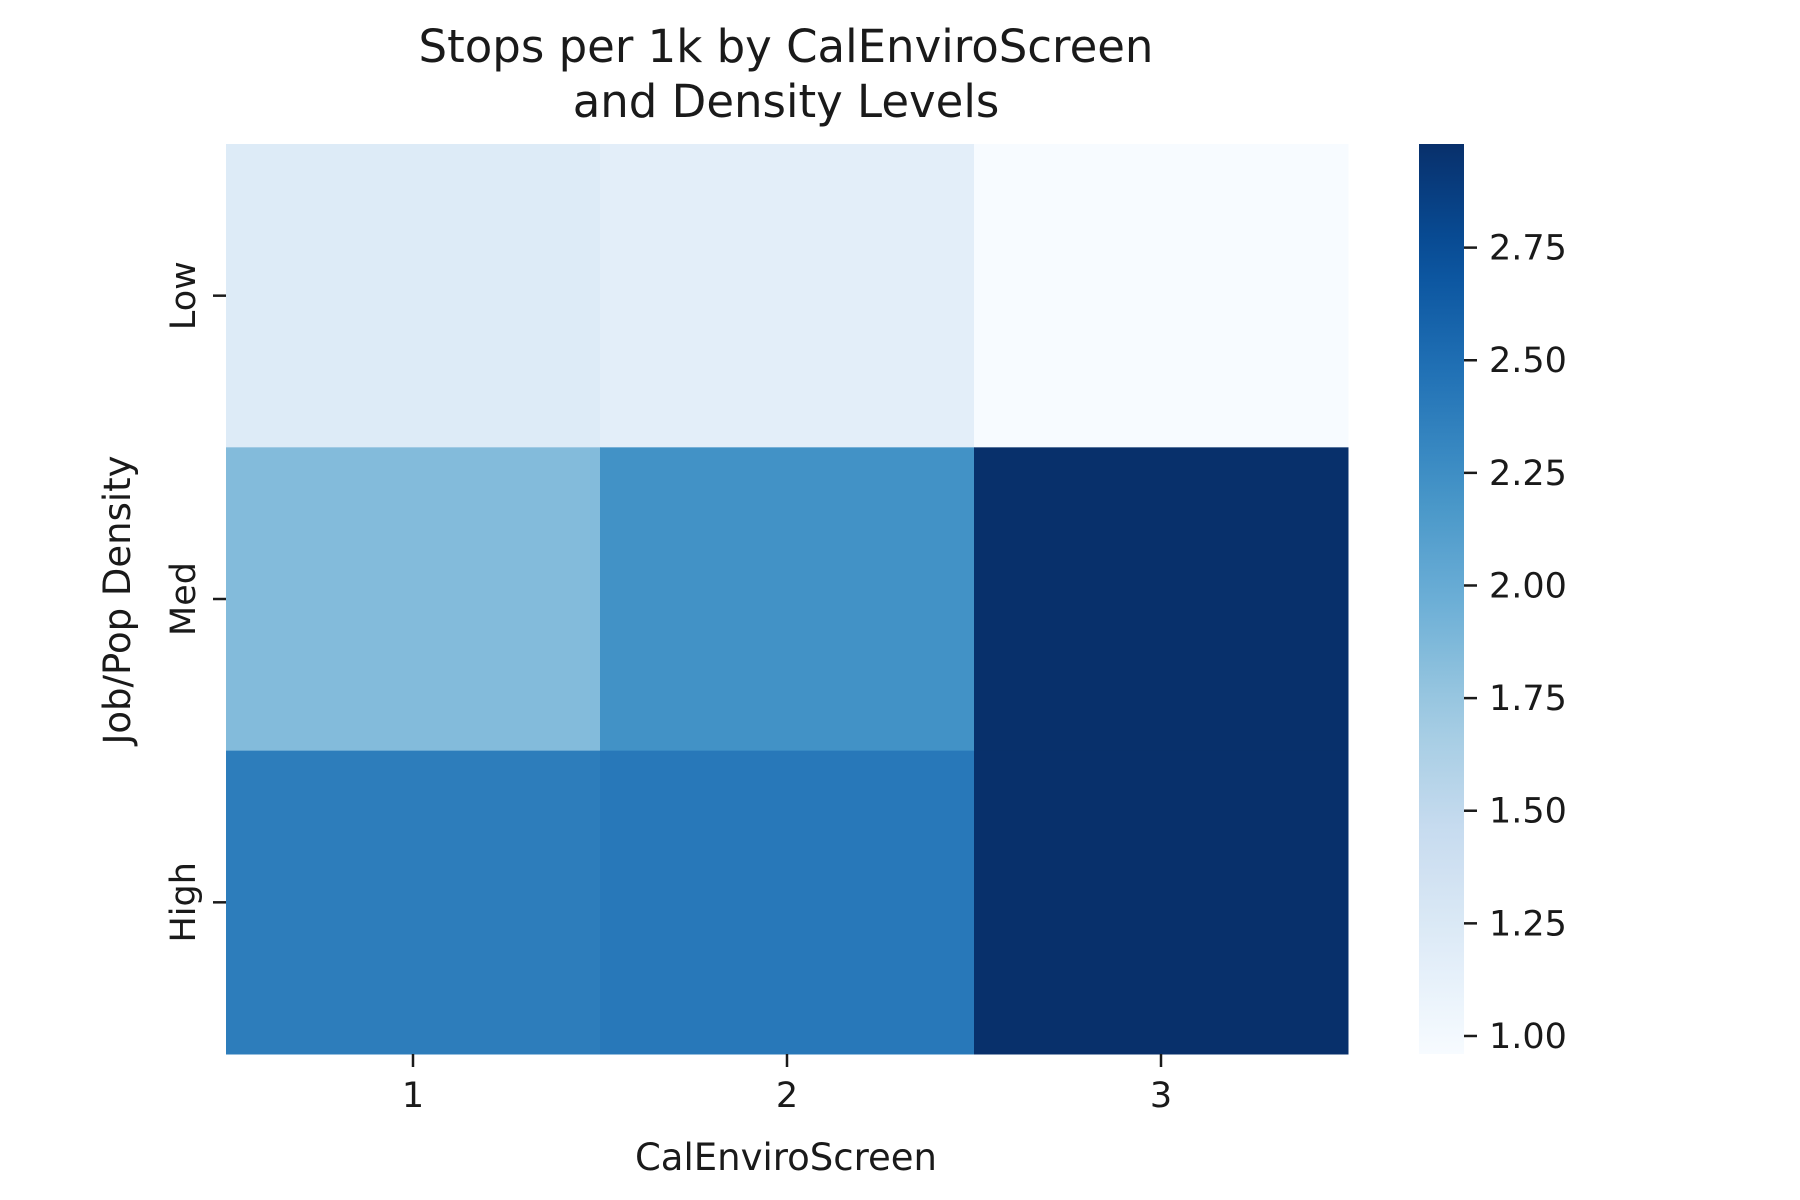 The image size is (1800, 1200). I want to click on chart-title-line-1: Stops per 1k by CalEnviroScreen, so click(786, 46).